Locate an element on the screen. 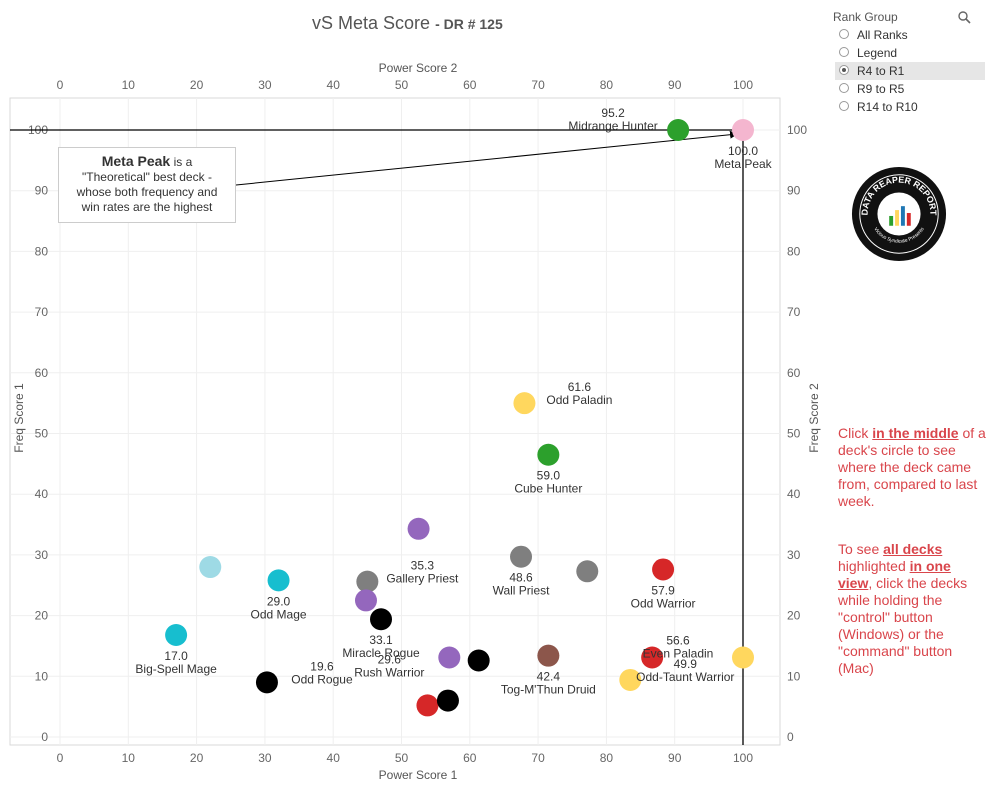  note-text: Click is located at coordinates (855, 433).